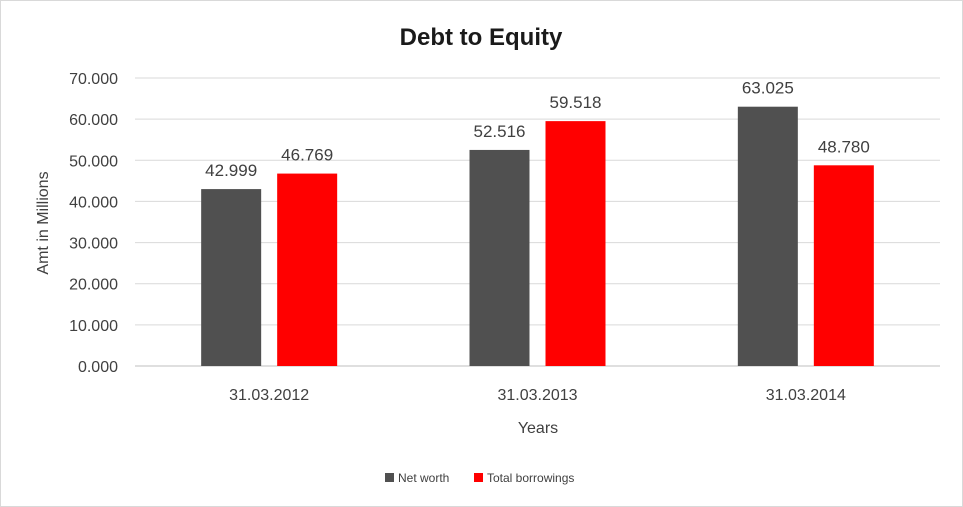  I want to click on bar-value-label: 59.518, so click(576, 102).